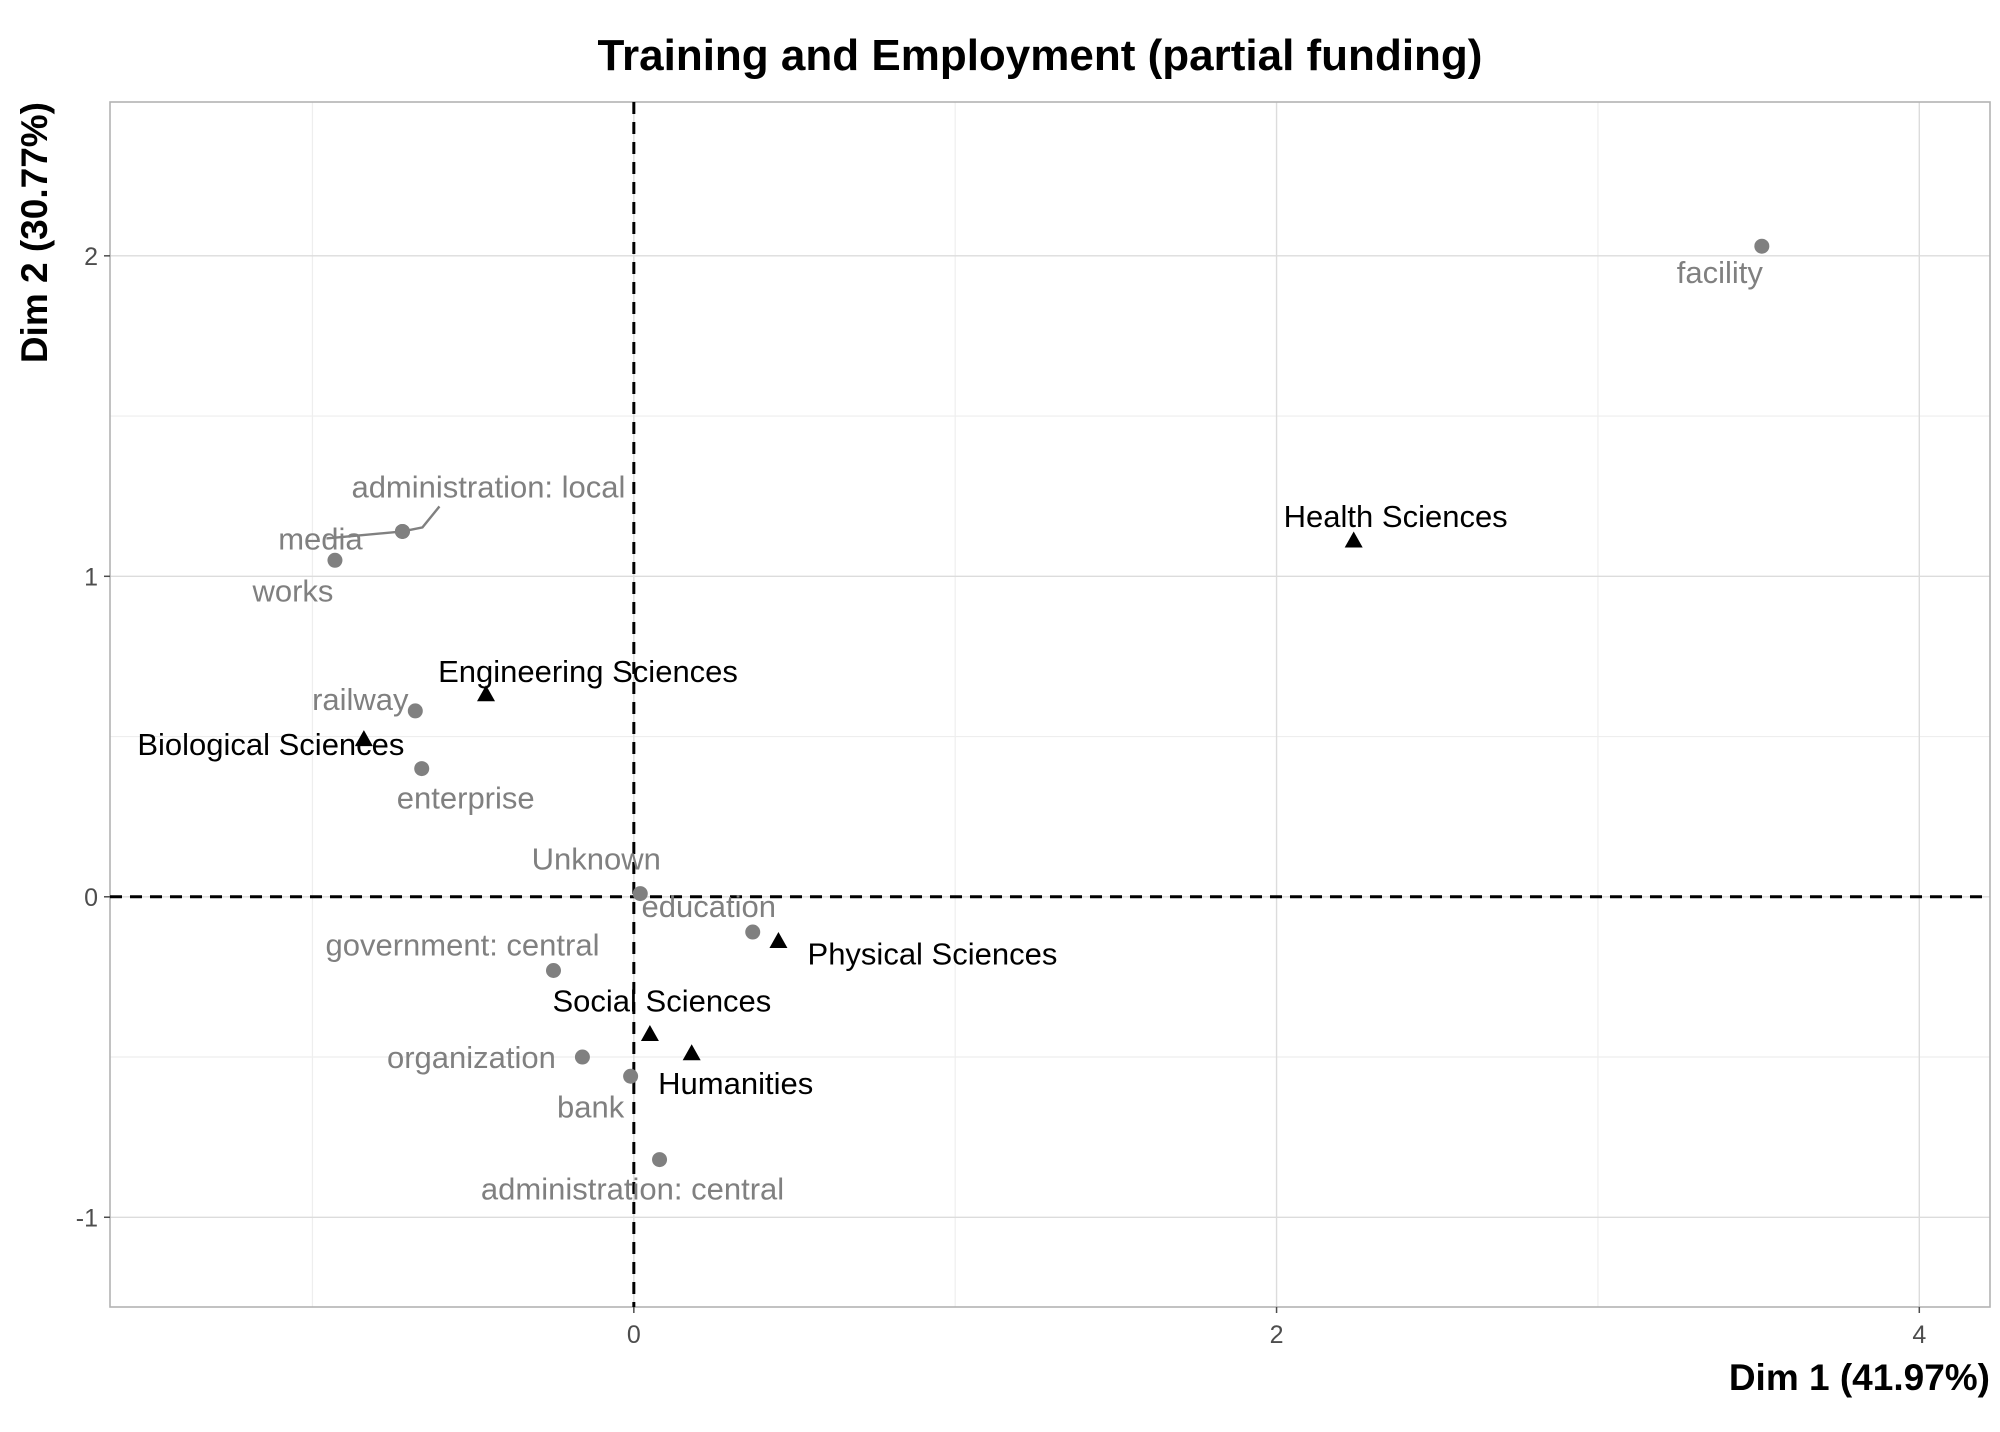 The height and width of the screenshot is (1432, 2000). I want to click on label-education: education, so click(709, 906).